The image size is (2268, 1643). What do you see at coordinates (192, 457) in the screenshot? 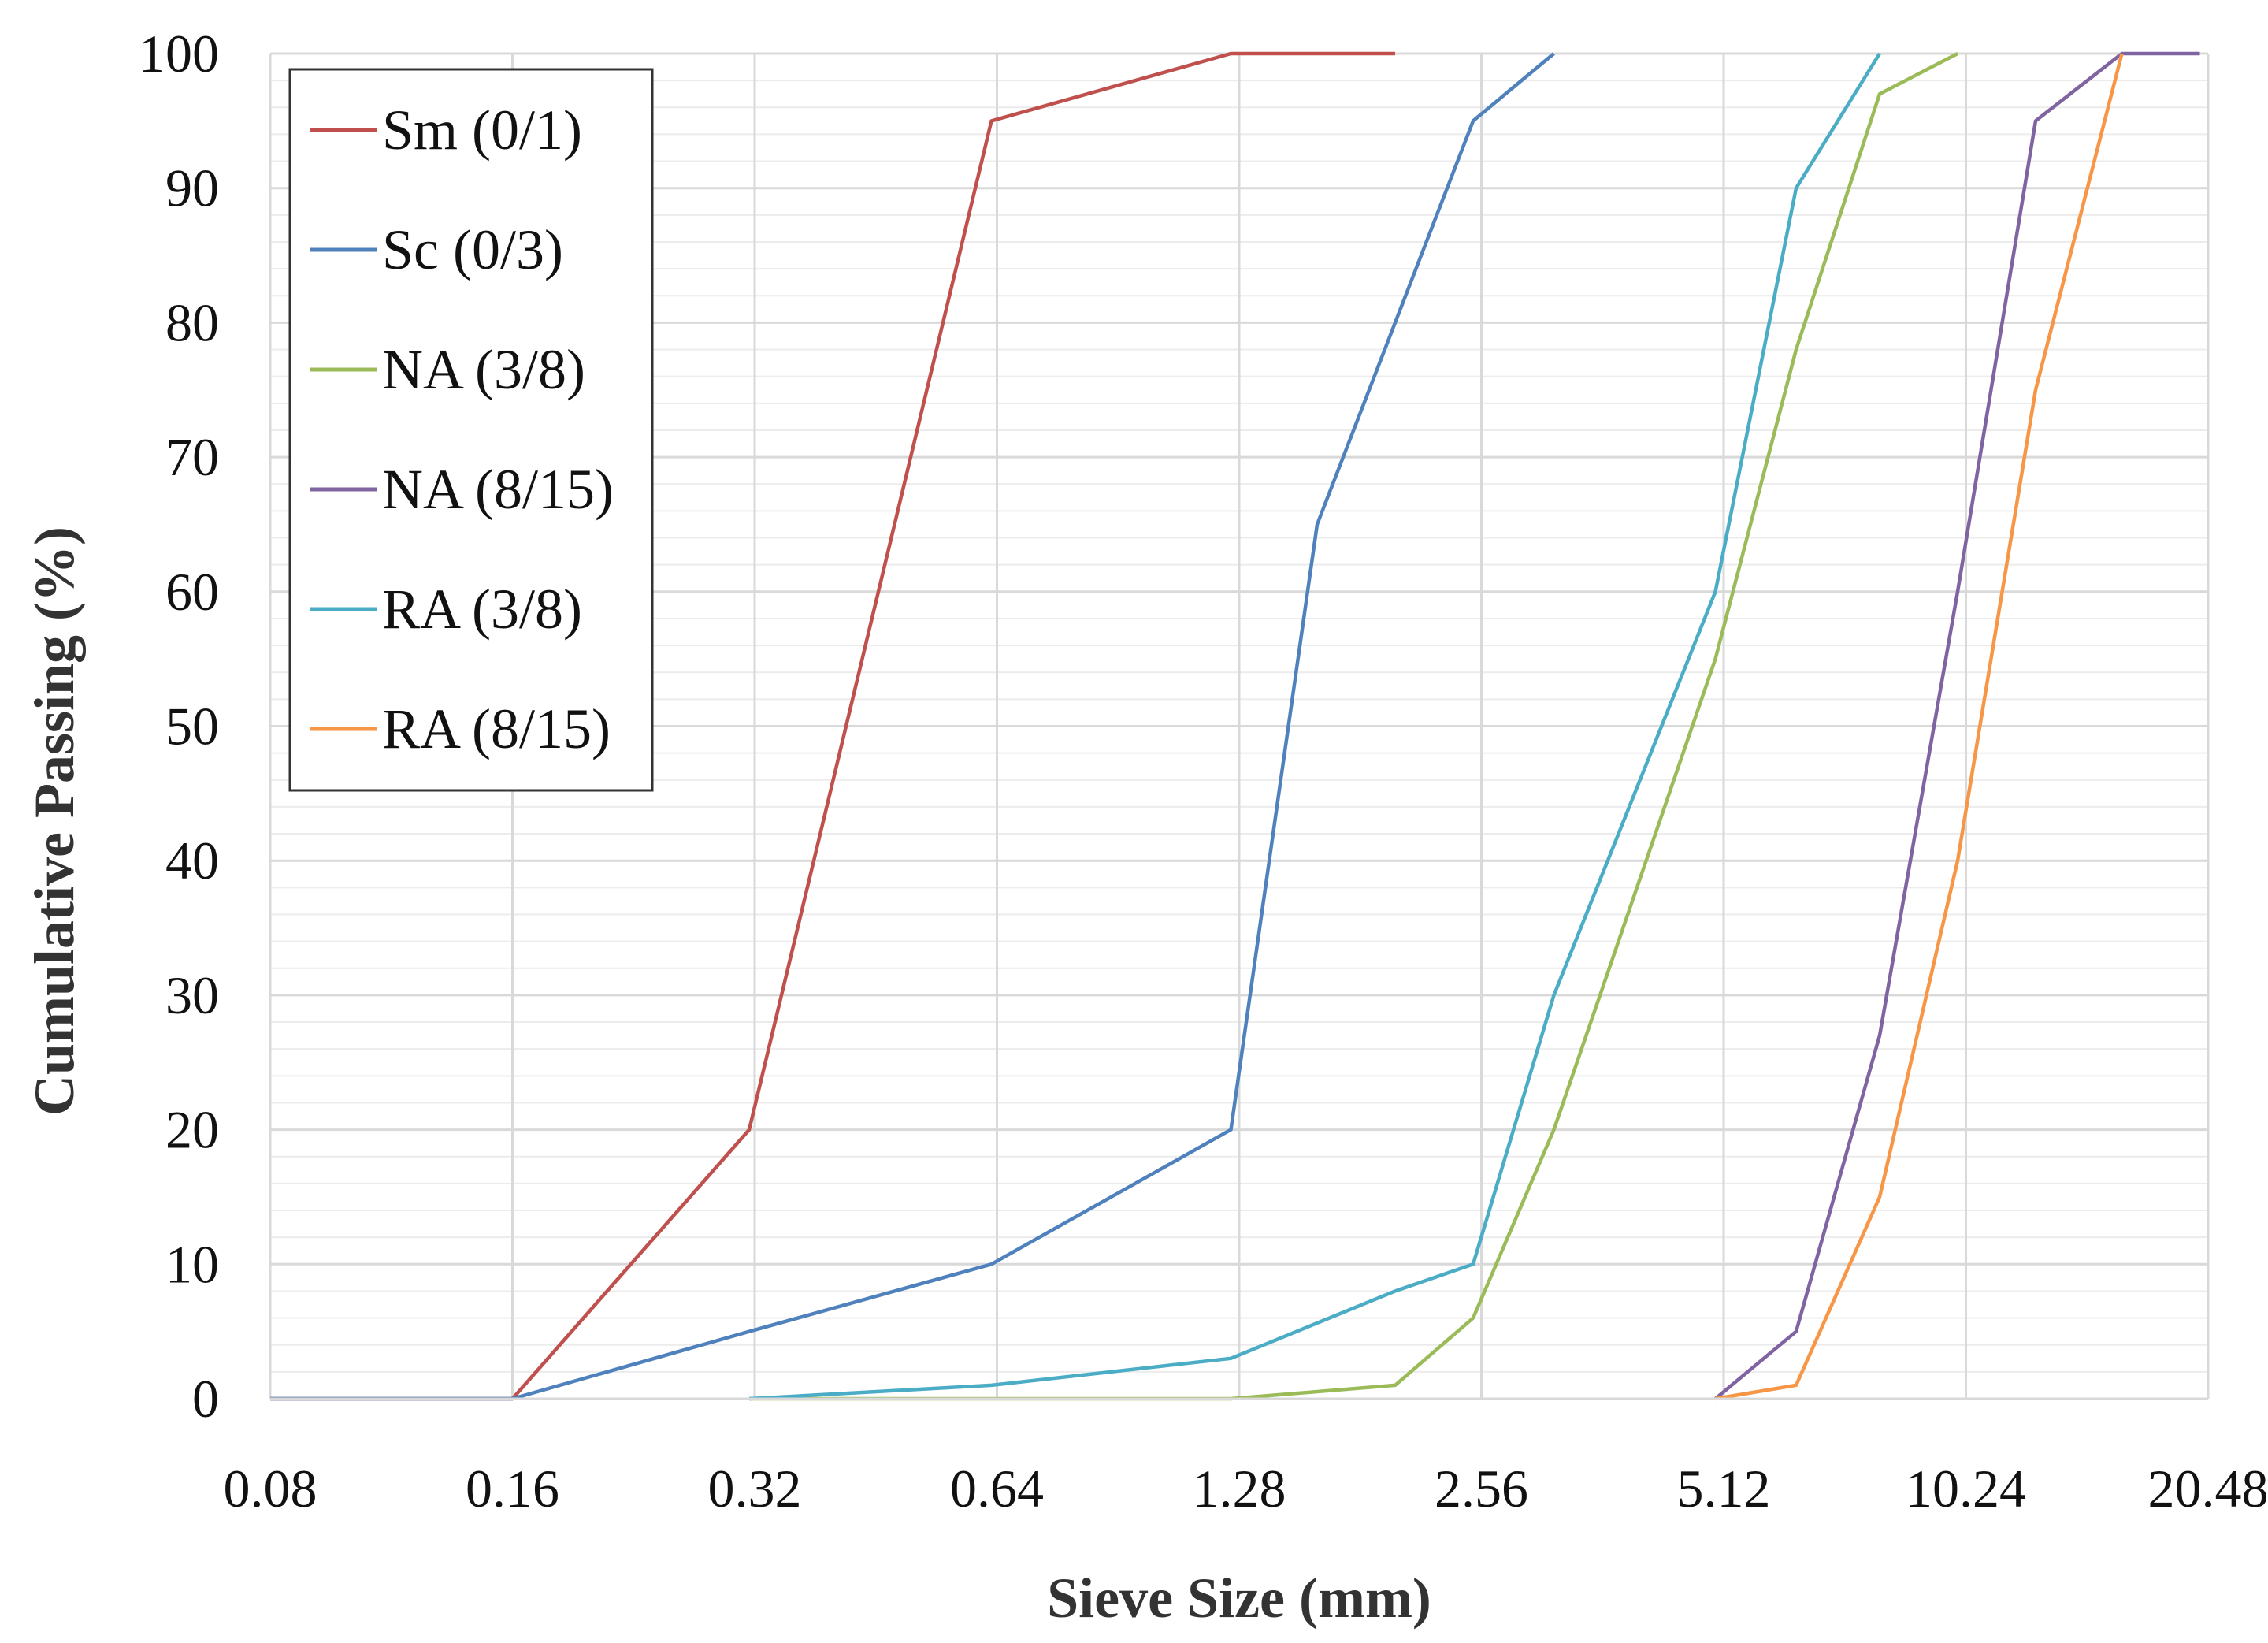
I see `y-tick-label: 70` at bounding box center [192, 457].